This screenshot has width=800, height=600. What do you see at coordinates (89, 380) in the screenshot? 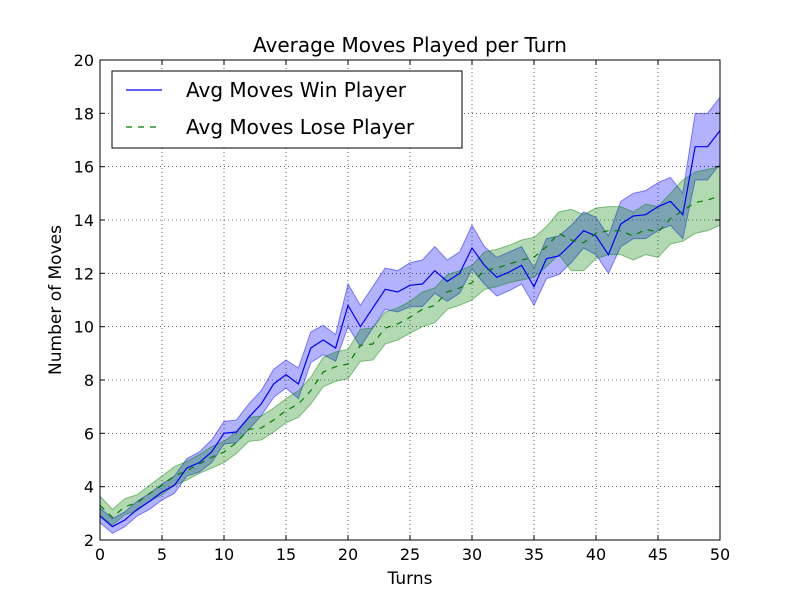
I see `y-tick-label-3: 8` at bounding box center [89, 380].